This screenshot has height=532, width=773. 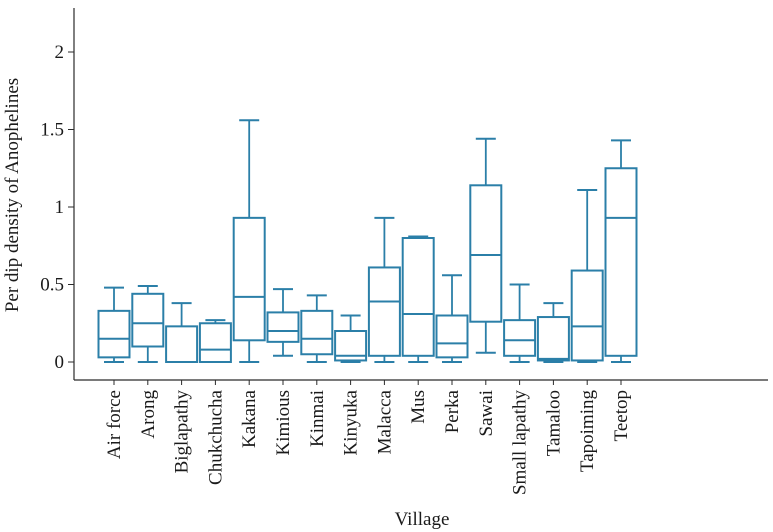 I want to click on box-small-lapathy, so click(x=520, y=323).